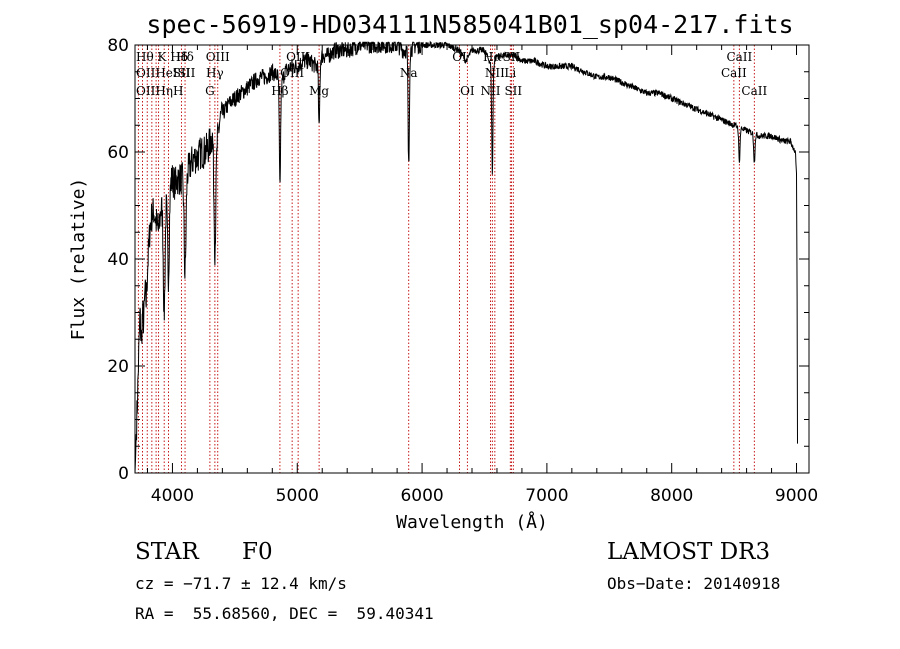  Describe the element at coordinates (159, 91) in the screenshot. I see `line-marker-label-cluster: OIIHηH` at that location.